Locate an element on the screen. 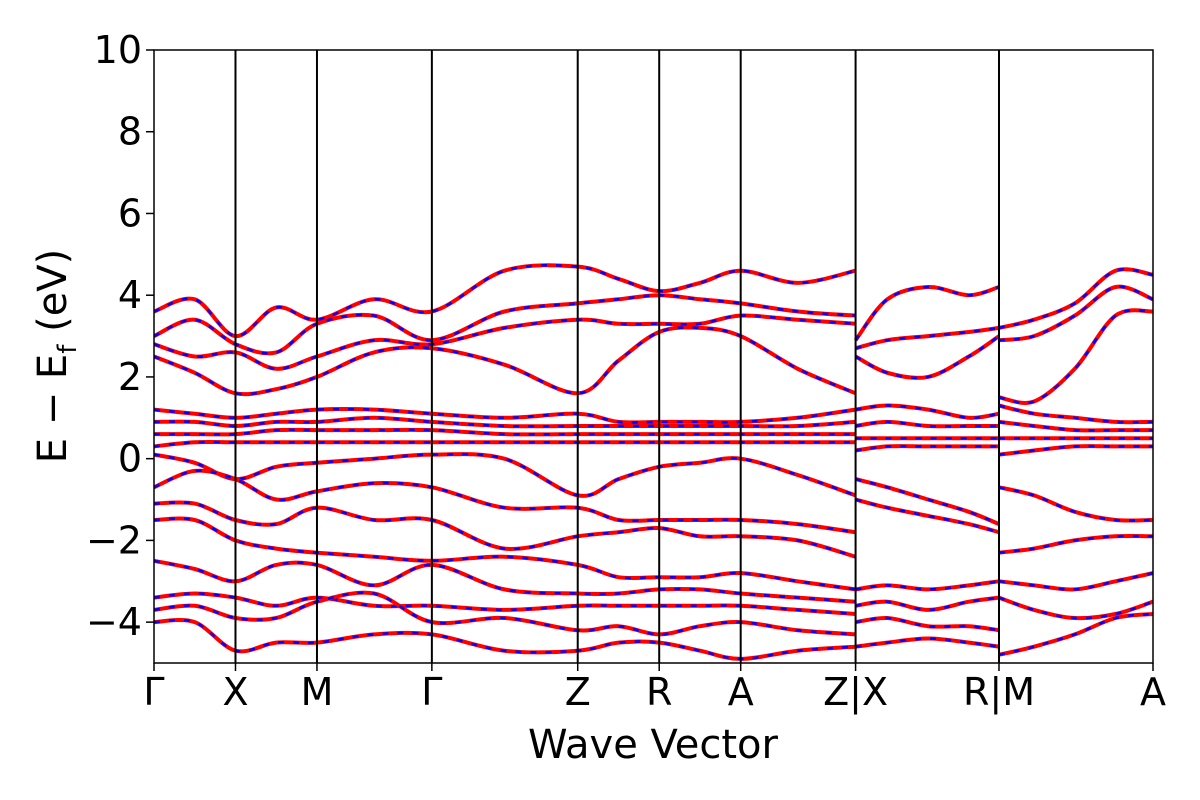 Image resolution: width=1200 pixels, height=800 pixels. x-axis-label: Wave Vector is located at coordinates (653, 745).